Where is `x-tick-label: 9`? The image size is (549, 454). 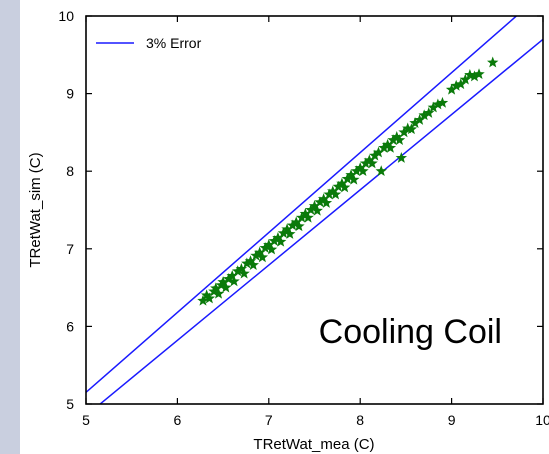
x-tick-label: 9 is located at coordinates (452, 420).